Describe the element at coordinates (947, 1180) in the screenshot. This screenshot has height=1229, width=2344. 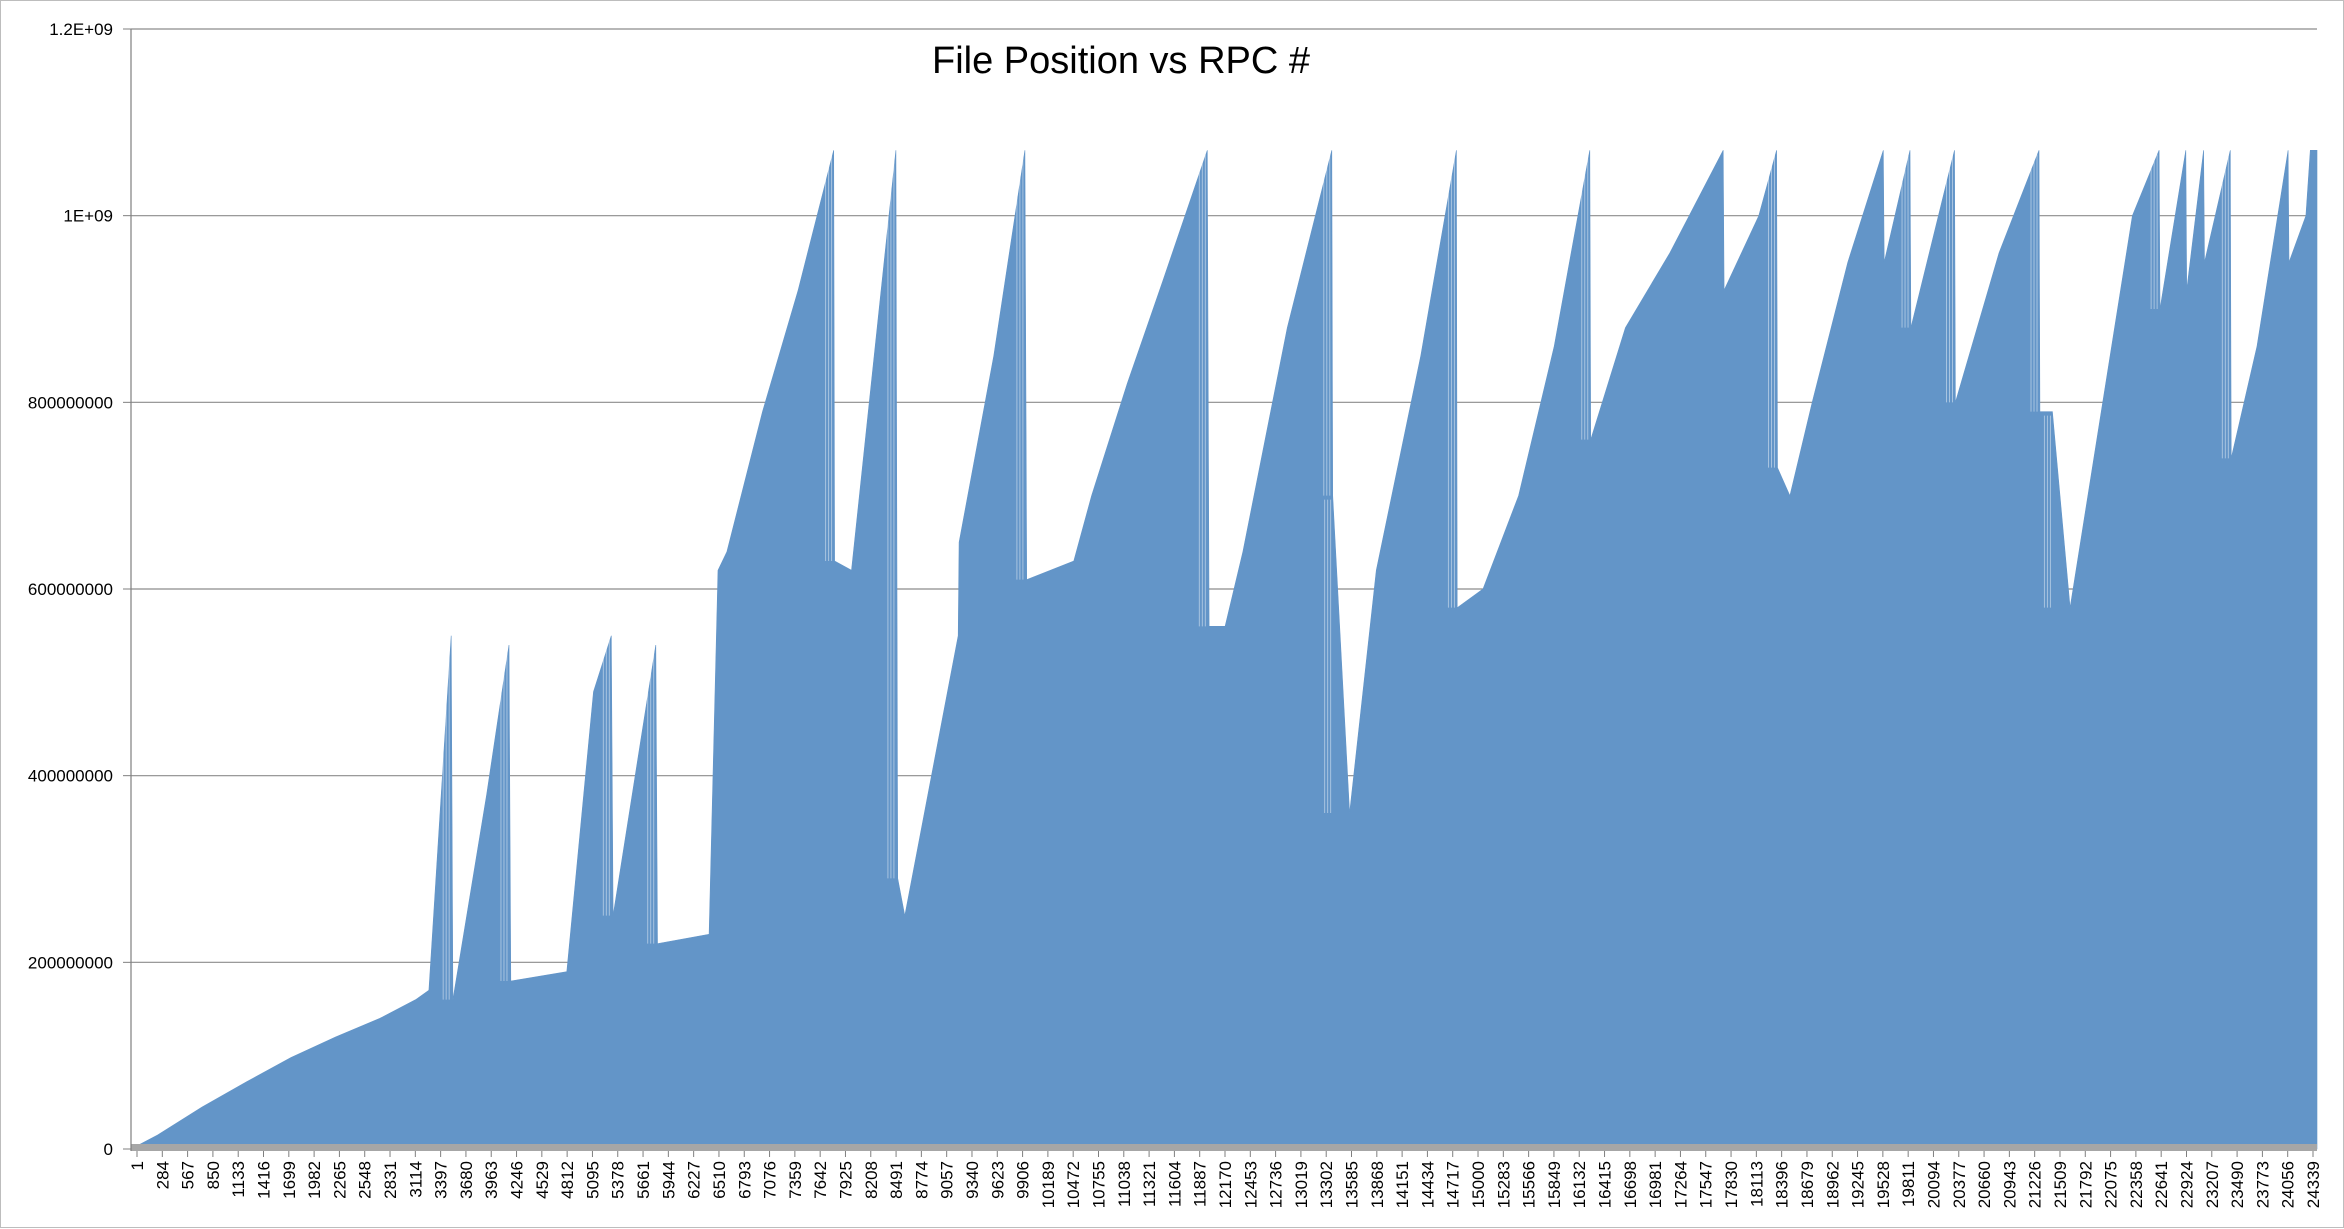
I see `x-tick-label: 9057` at that location.